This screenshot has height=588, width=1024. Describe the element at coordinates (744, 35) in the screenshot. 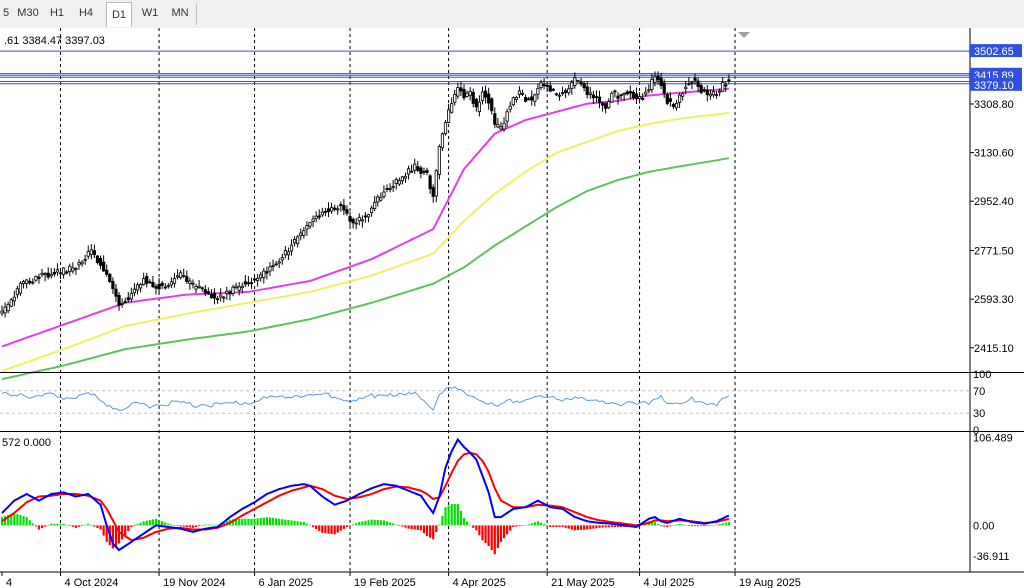

I see `chart-shift-marker-icon` at that location.